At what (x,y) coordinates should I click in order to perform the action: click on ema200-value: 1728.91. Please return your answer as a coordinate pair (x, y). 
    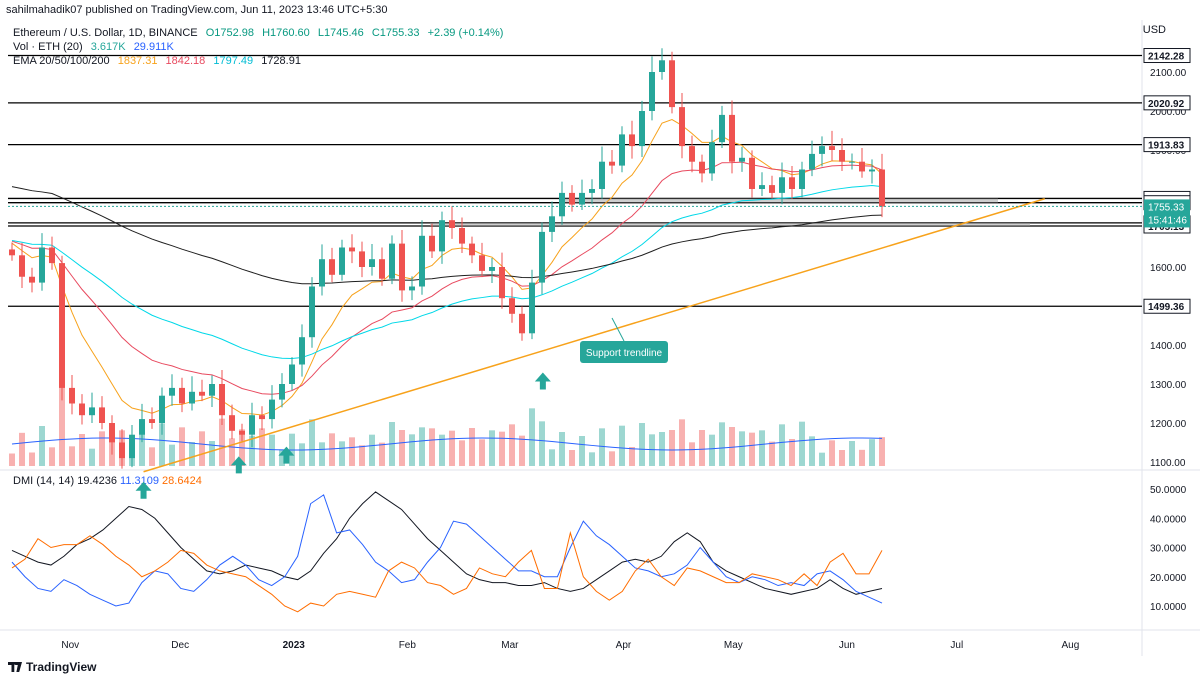
    Looking at the image, I should click on (281, 61).